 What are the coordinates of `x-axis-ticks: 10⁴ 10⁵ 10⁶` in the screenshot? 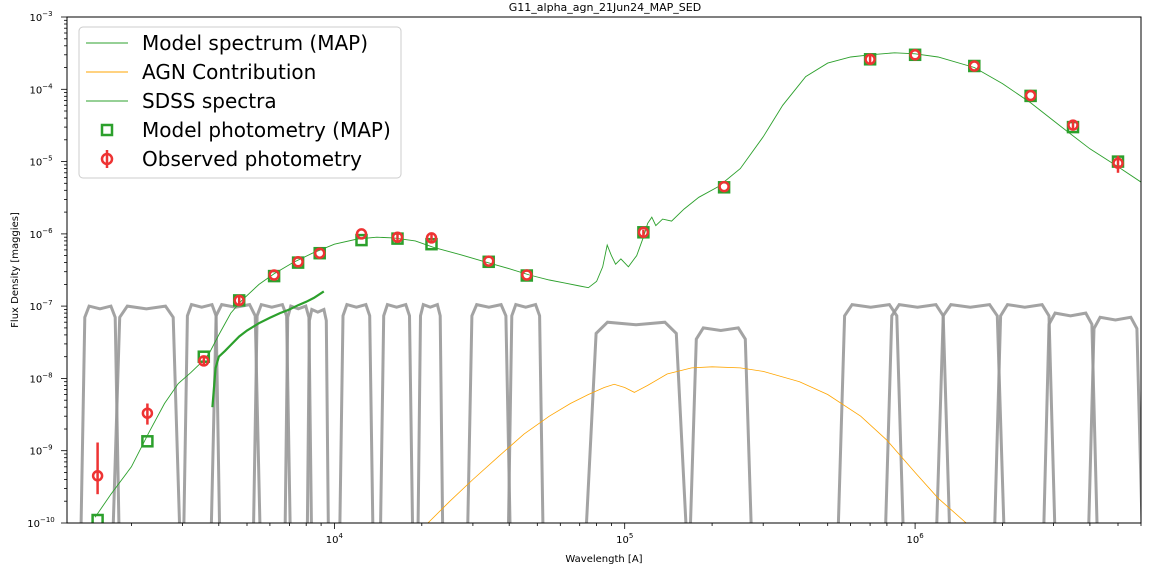 It's located at (636, 534).